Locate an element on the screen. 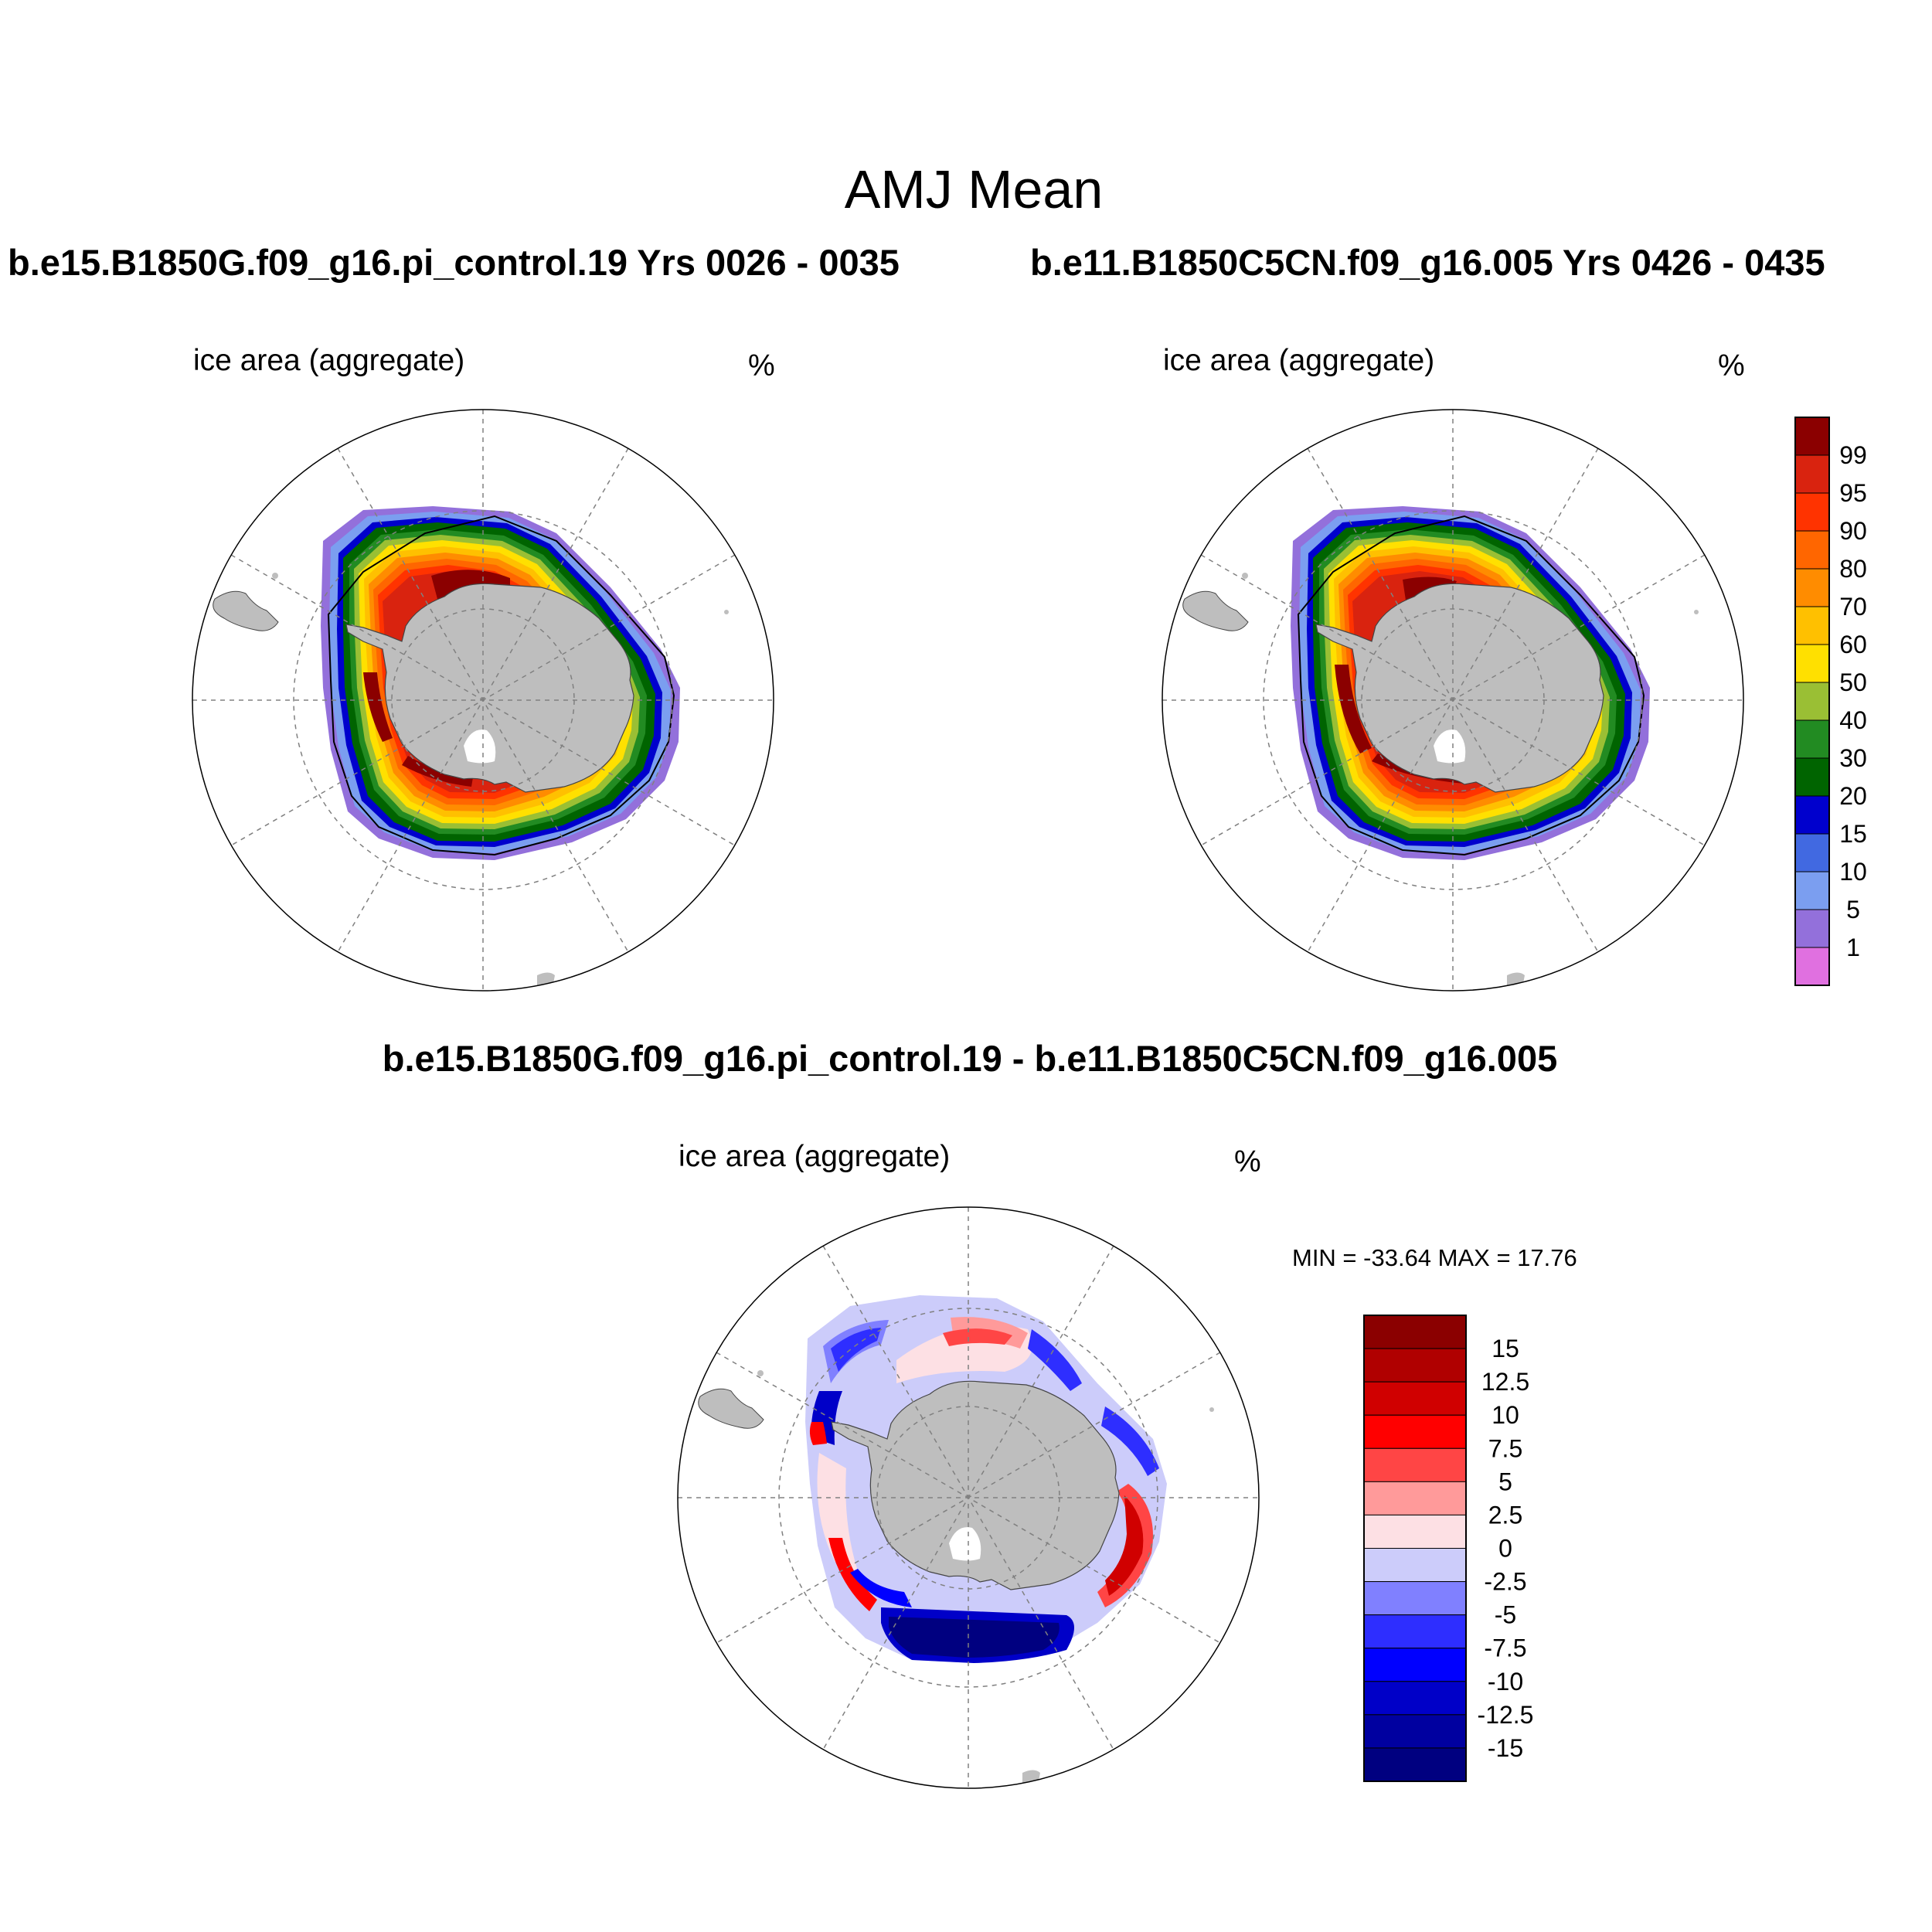 This screenshot has height=1932, width=1932. colorbar-main-tick-label: 70 is located at coordinates (1853, 607).